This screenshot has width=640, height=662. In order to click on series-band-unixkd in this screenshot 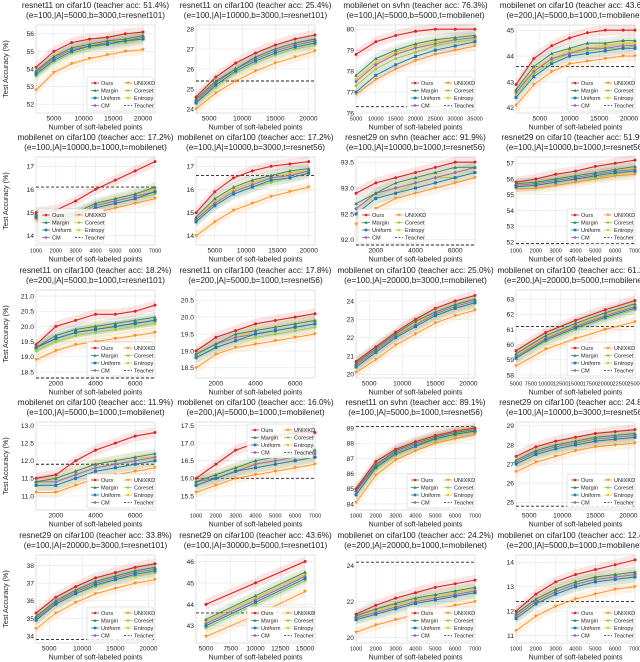, I will do `click(90, 70)`.